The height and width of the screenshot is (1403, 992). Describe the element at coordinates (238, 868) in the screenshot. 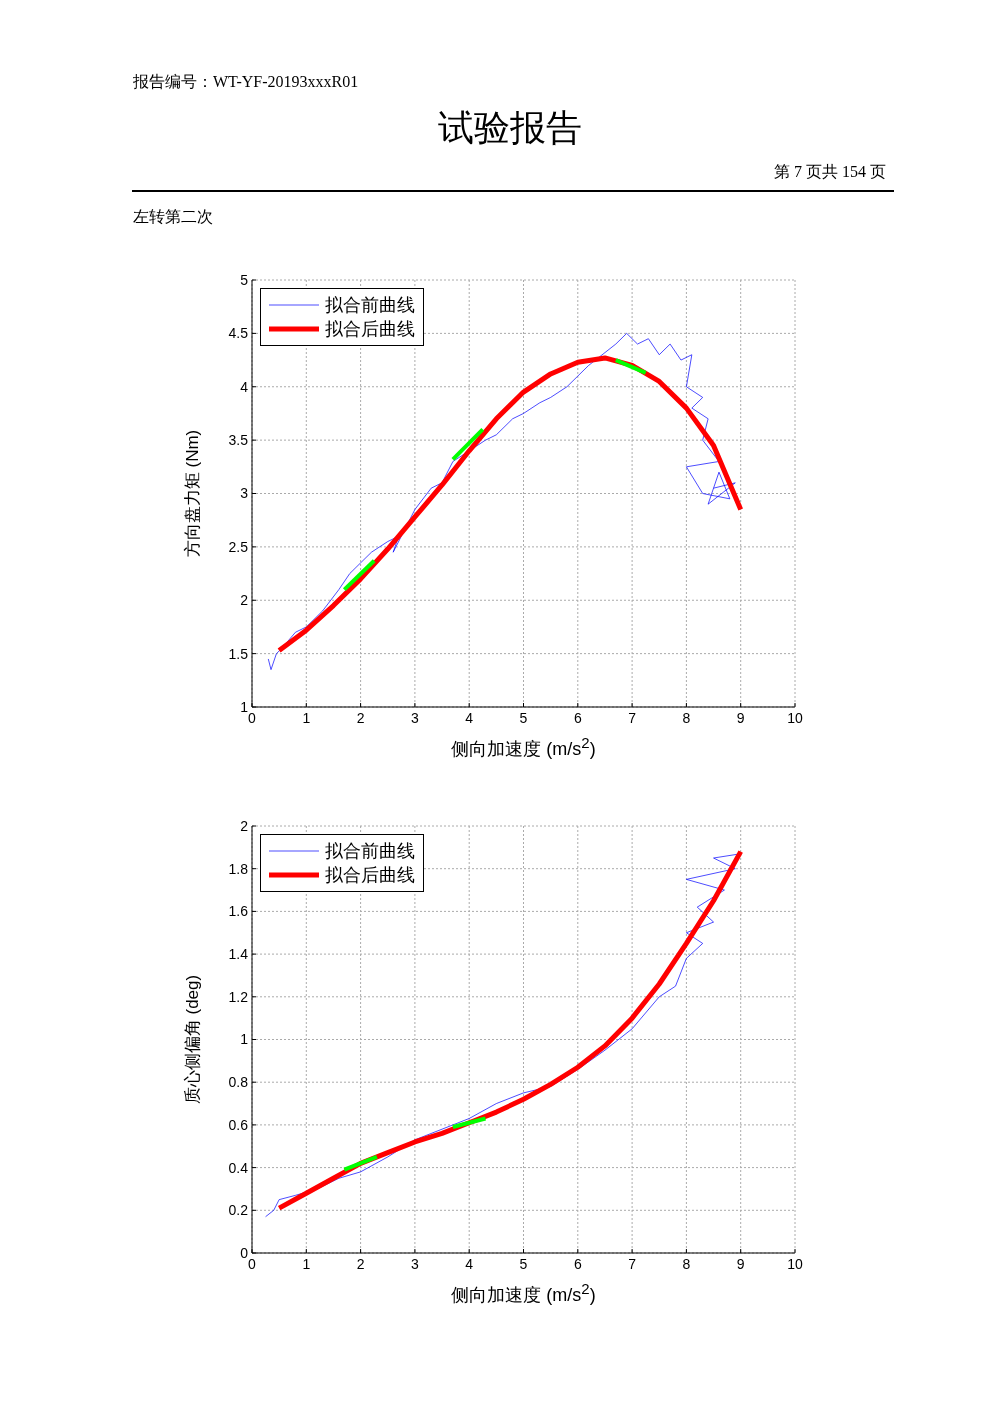

I see `y-tick-label: 1.8` at that location.